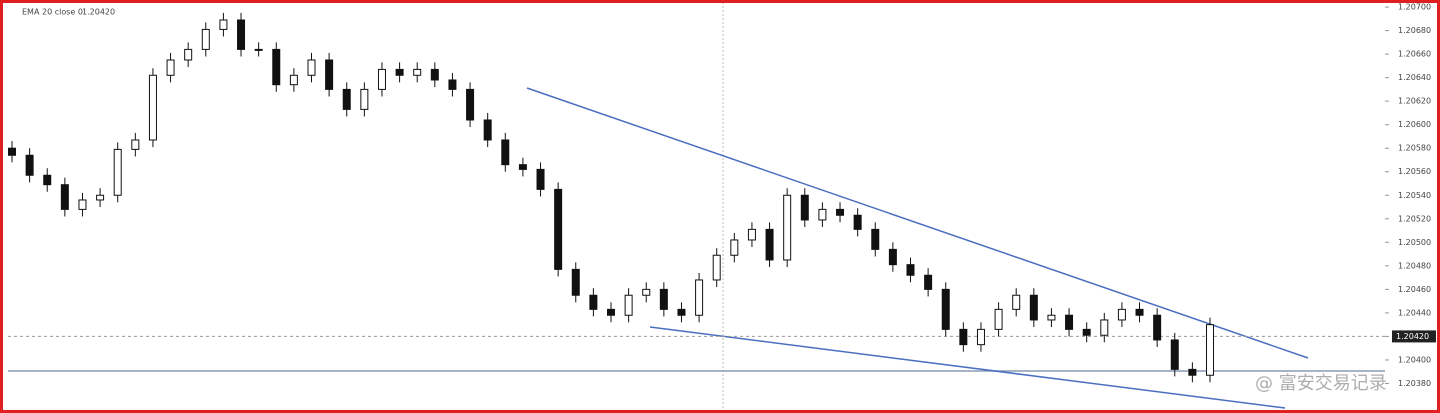  I want to click on y-tick-label: 1.20640, so click(1414, 77).